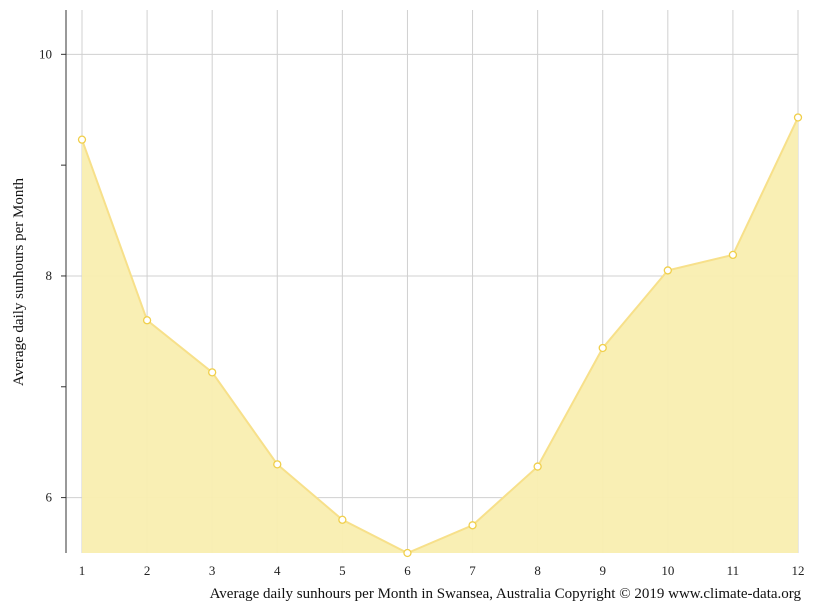  Describe the element at coordinates (19, 282) in the screenshot. I see `y-axis-title: Average daily sunhours per Month` at that location.